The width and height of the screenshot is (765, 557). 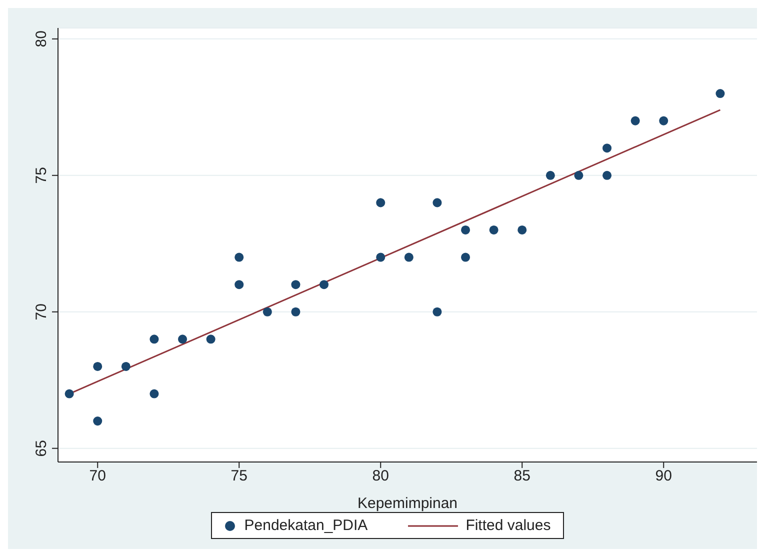 I want to click on x-tick-label: 90, so click(x=663, y=476).